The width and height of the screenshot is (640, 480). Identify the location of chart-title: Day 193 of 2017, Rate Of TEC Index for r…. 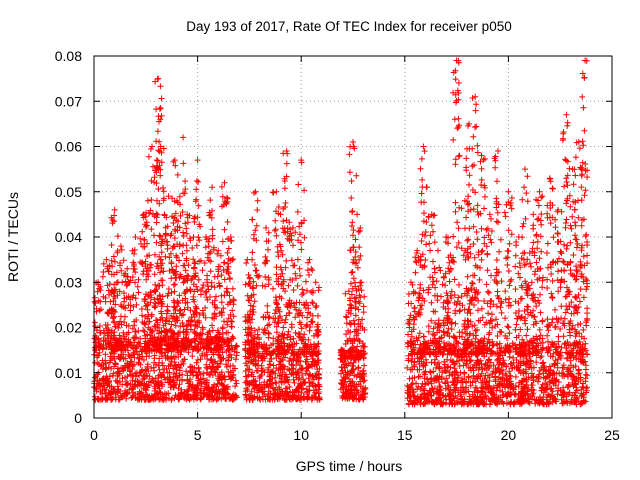
(348, 26).